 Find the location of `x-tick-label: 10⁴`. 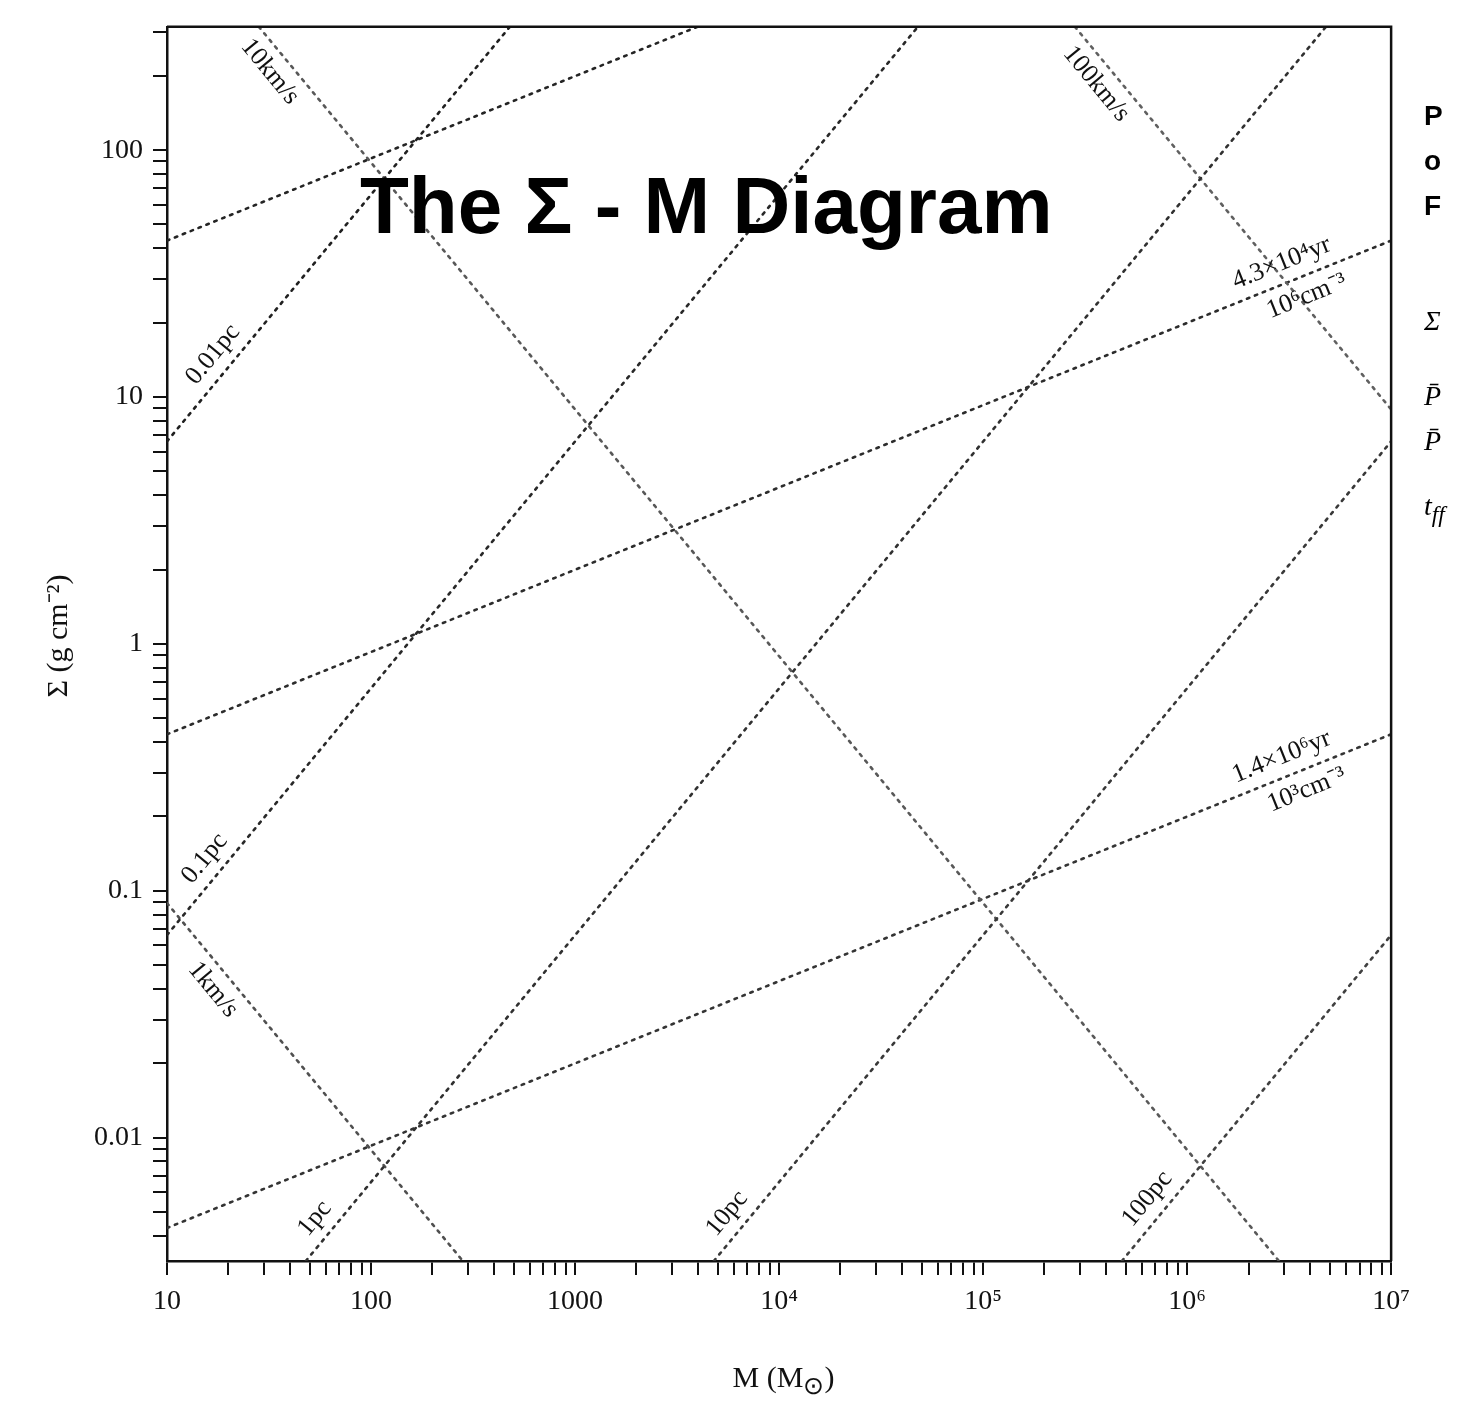

x-tick-label: 10⁴ is located at coordinates (779, 1300).